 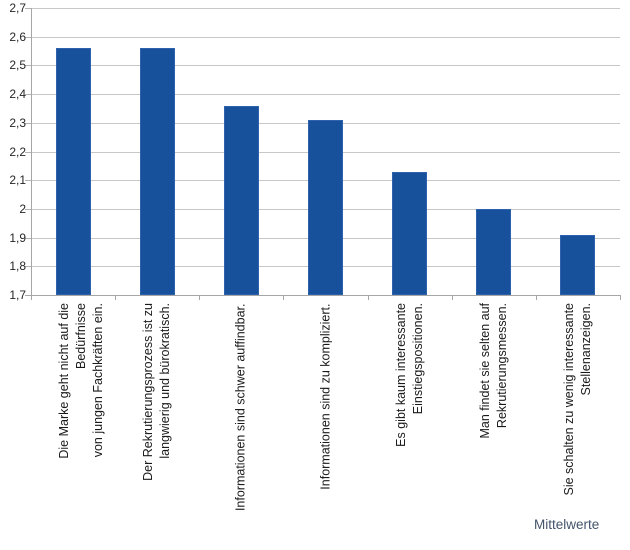 I want to click on y-axis-line, so click(x=31, y=154).